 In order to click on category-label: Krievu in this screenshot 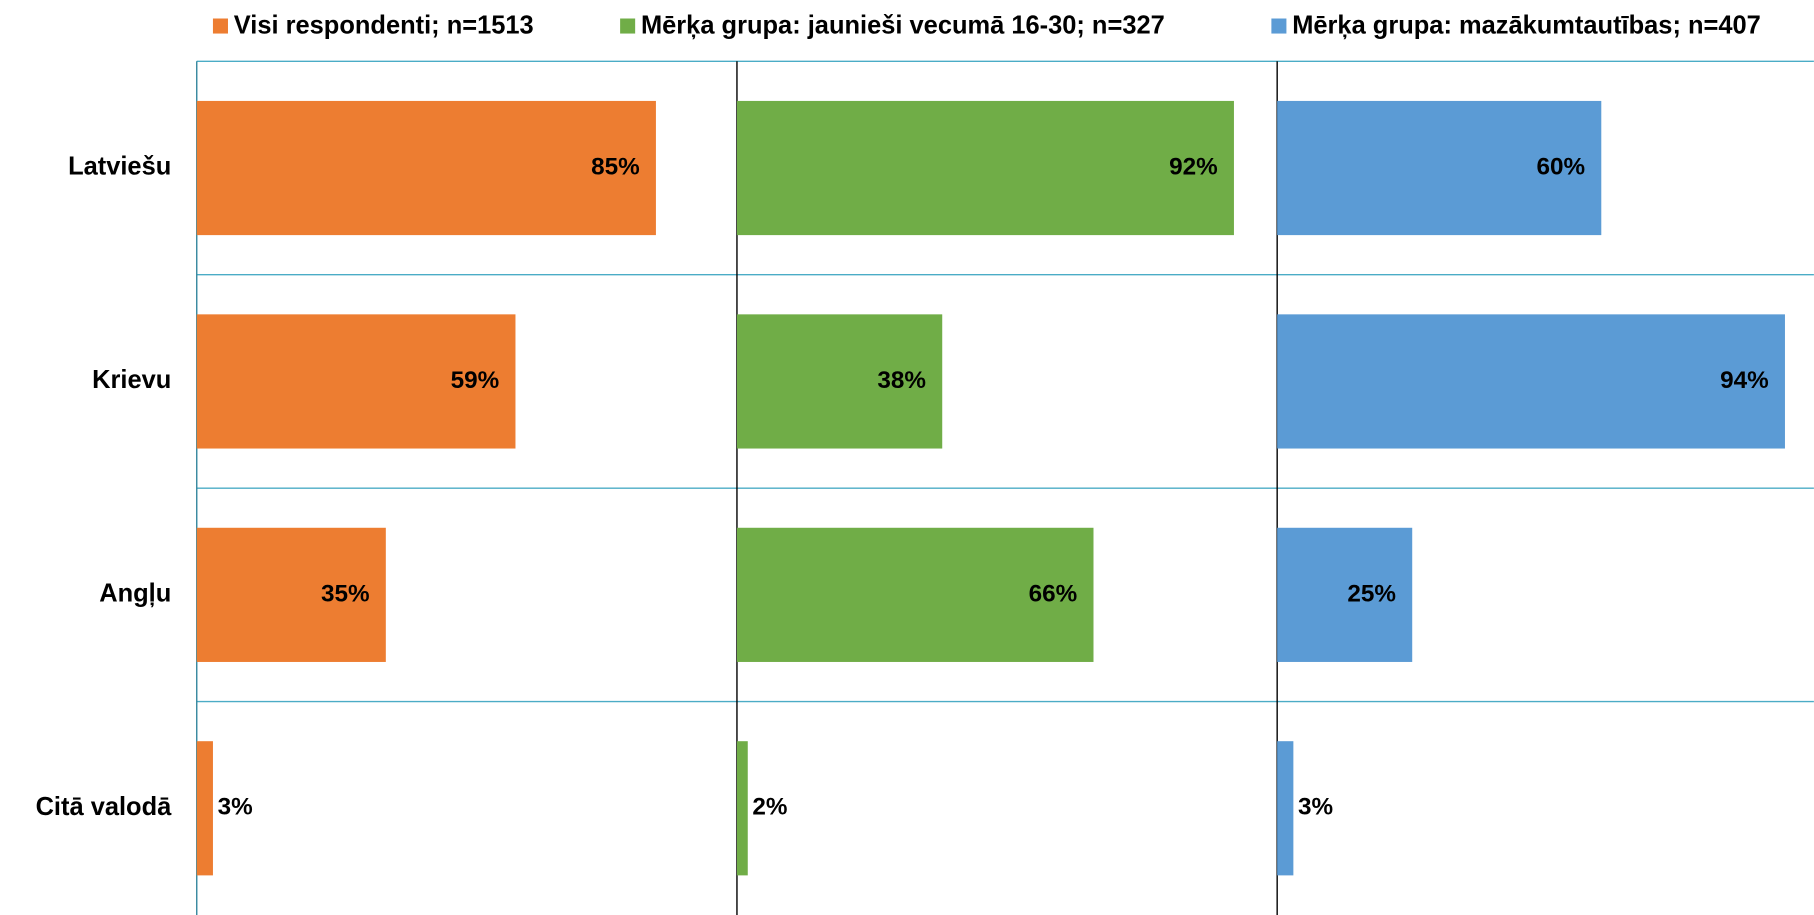, I will do `click(131, 380)`.